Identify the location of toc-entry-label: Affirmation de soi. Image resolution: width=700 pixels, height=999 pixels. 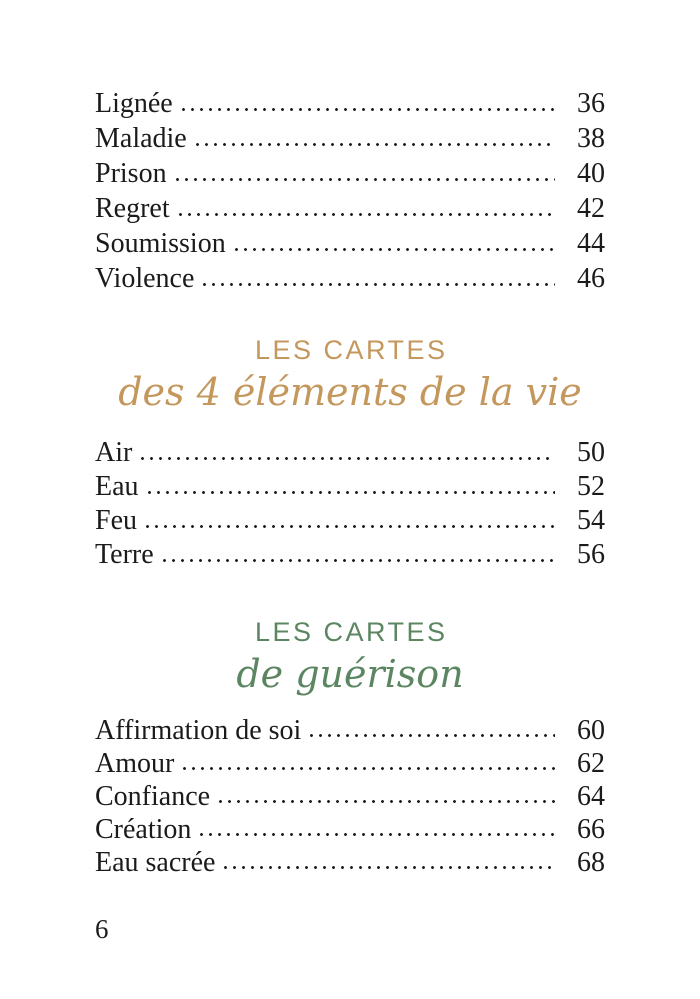
(198, 730).